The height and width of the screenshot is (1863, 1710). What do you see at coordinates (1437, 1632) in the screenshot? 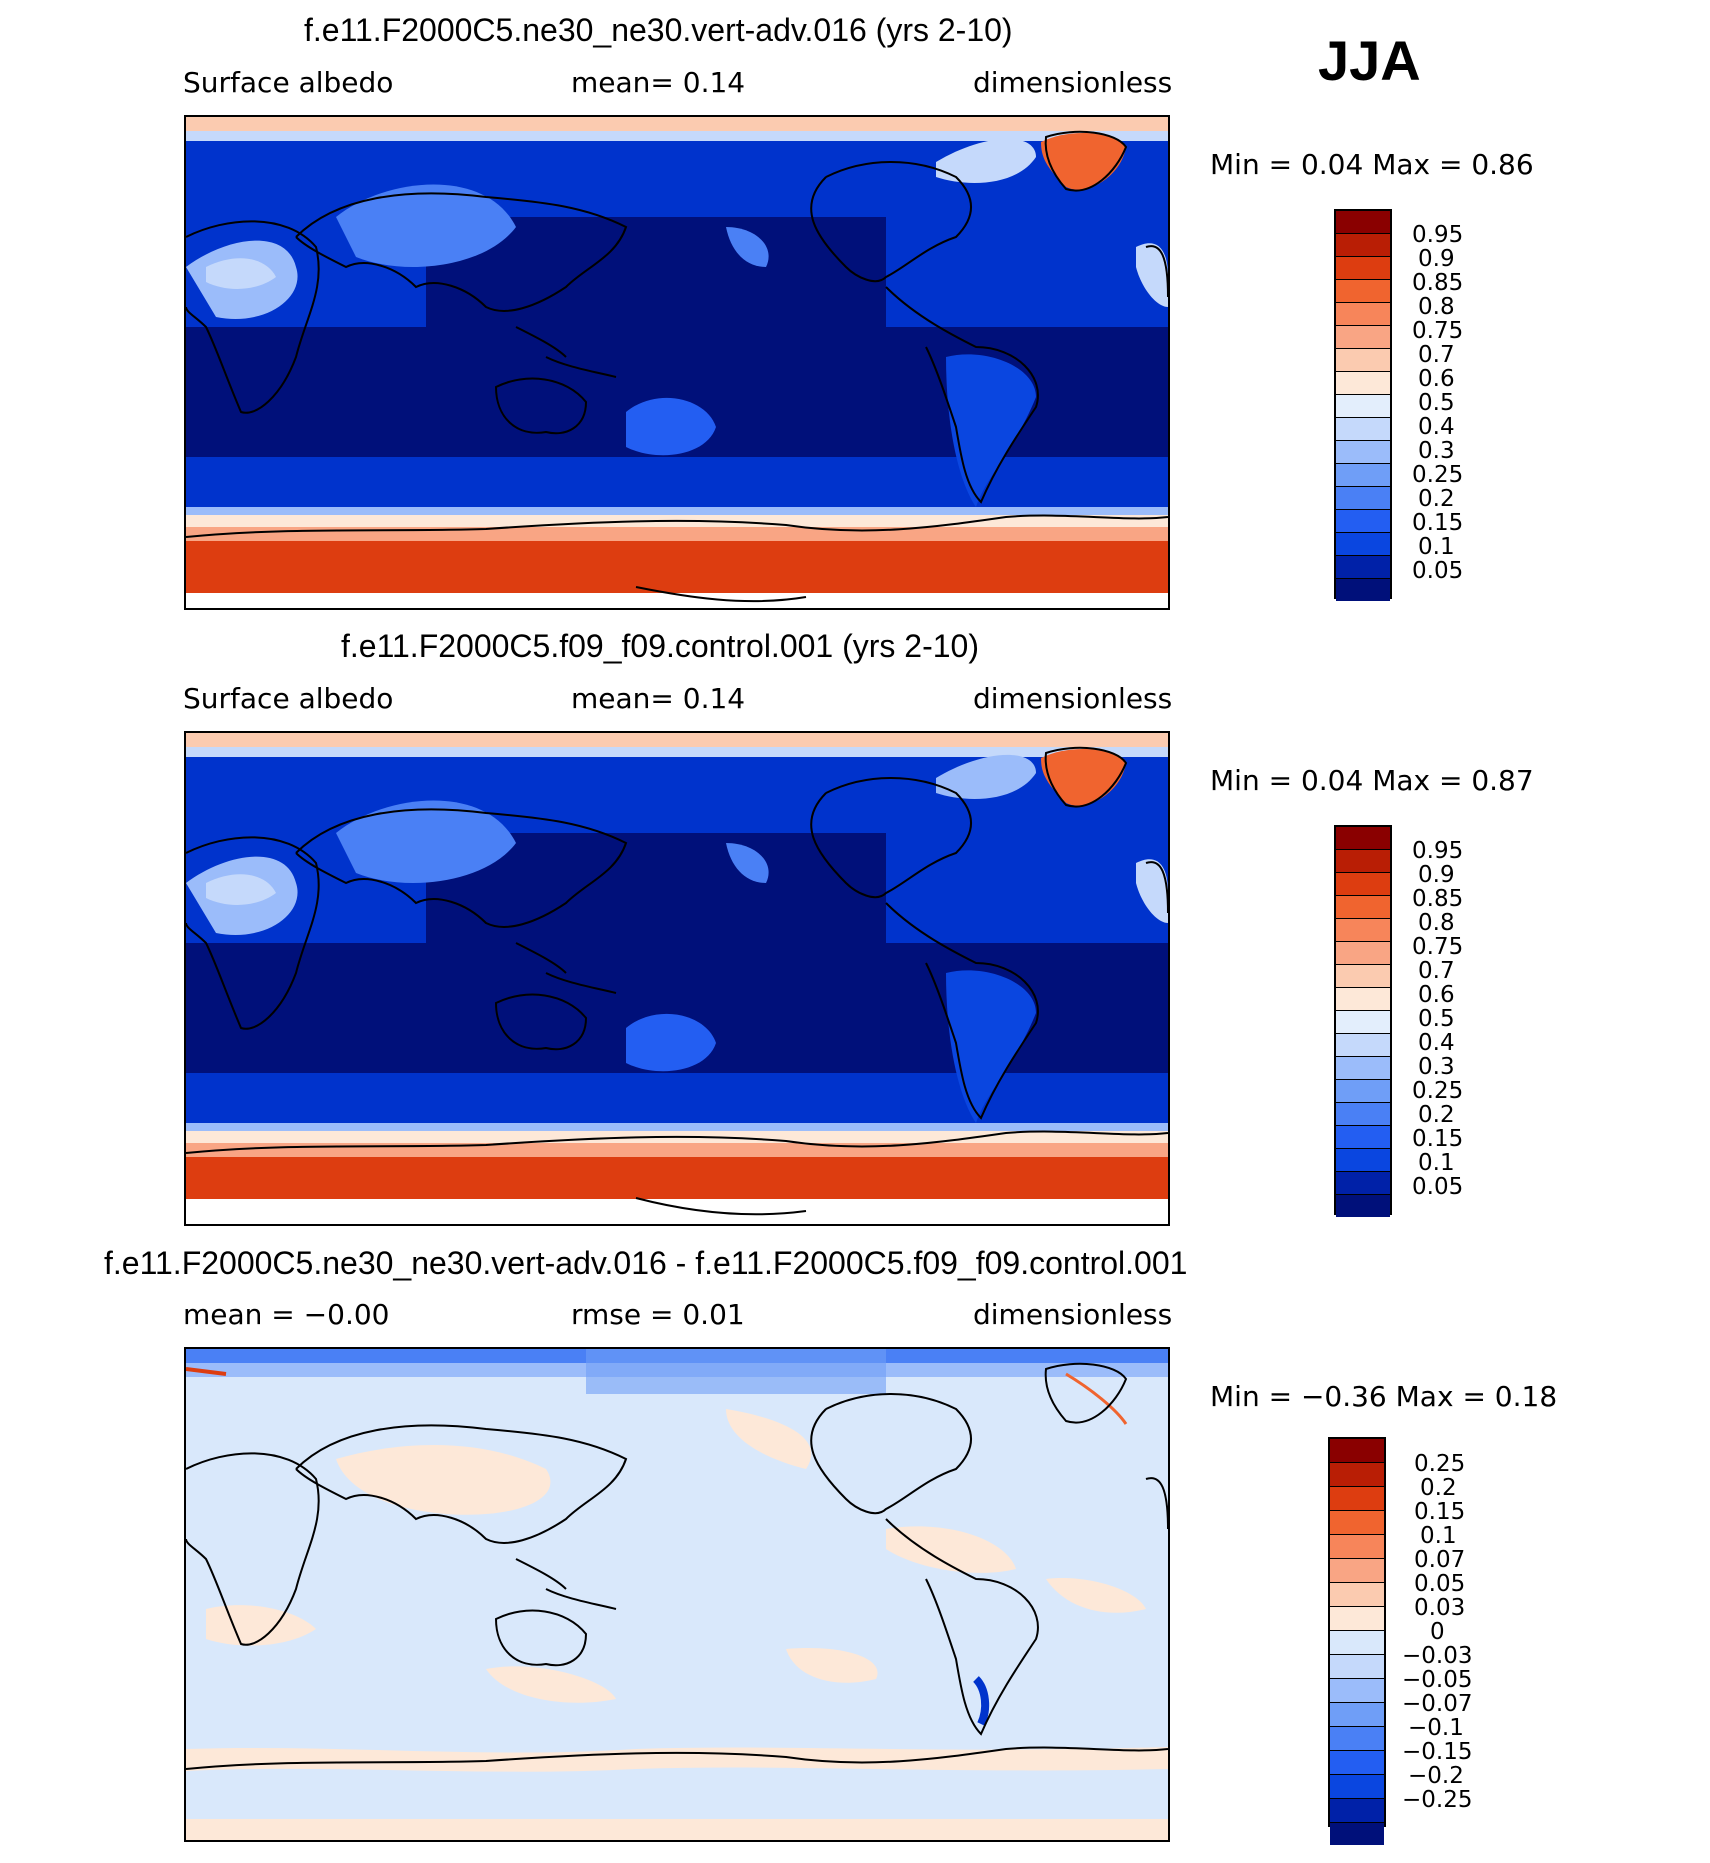
I see `colorbar-tick: 0` at bounding box center [1437, 1632].